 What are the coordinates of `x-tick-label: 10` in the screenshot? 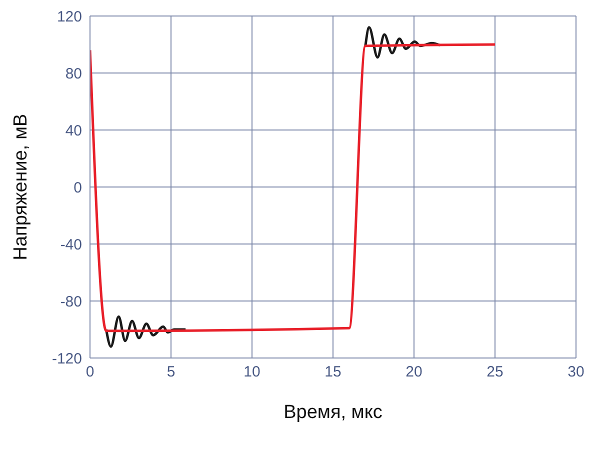 It's located at (252, 372).